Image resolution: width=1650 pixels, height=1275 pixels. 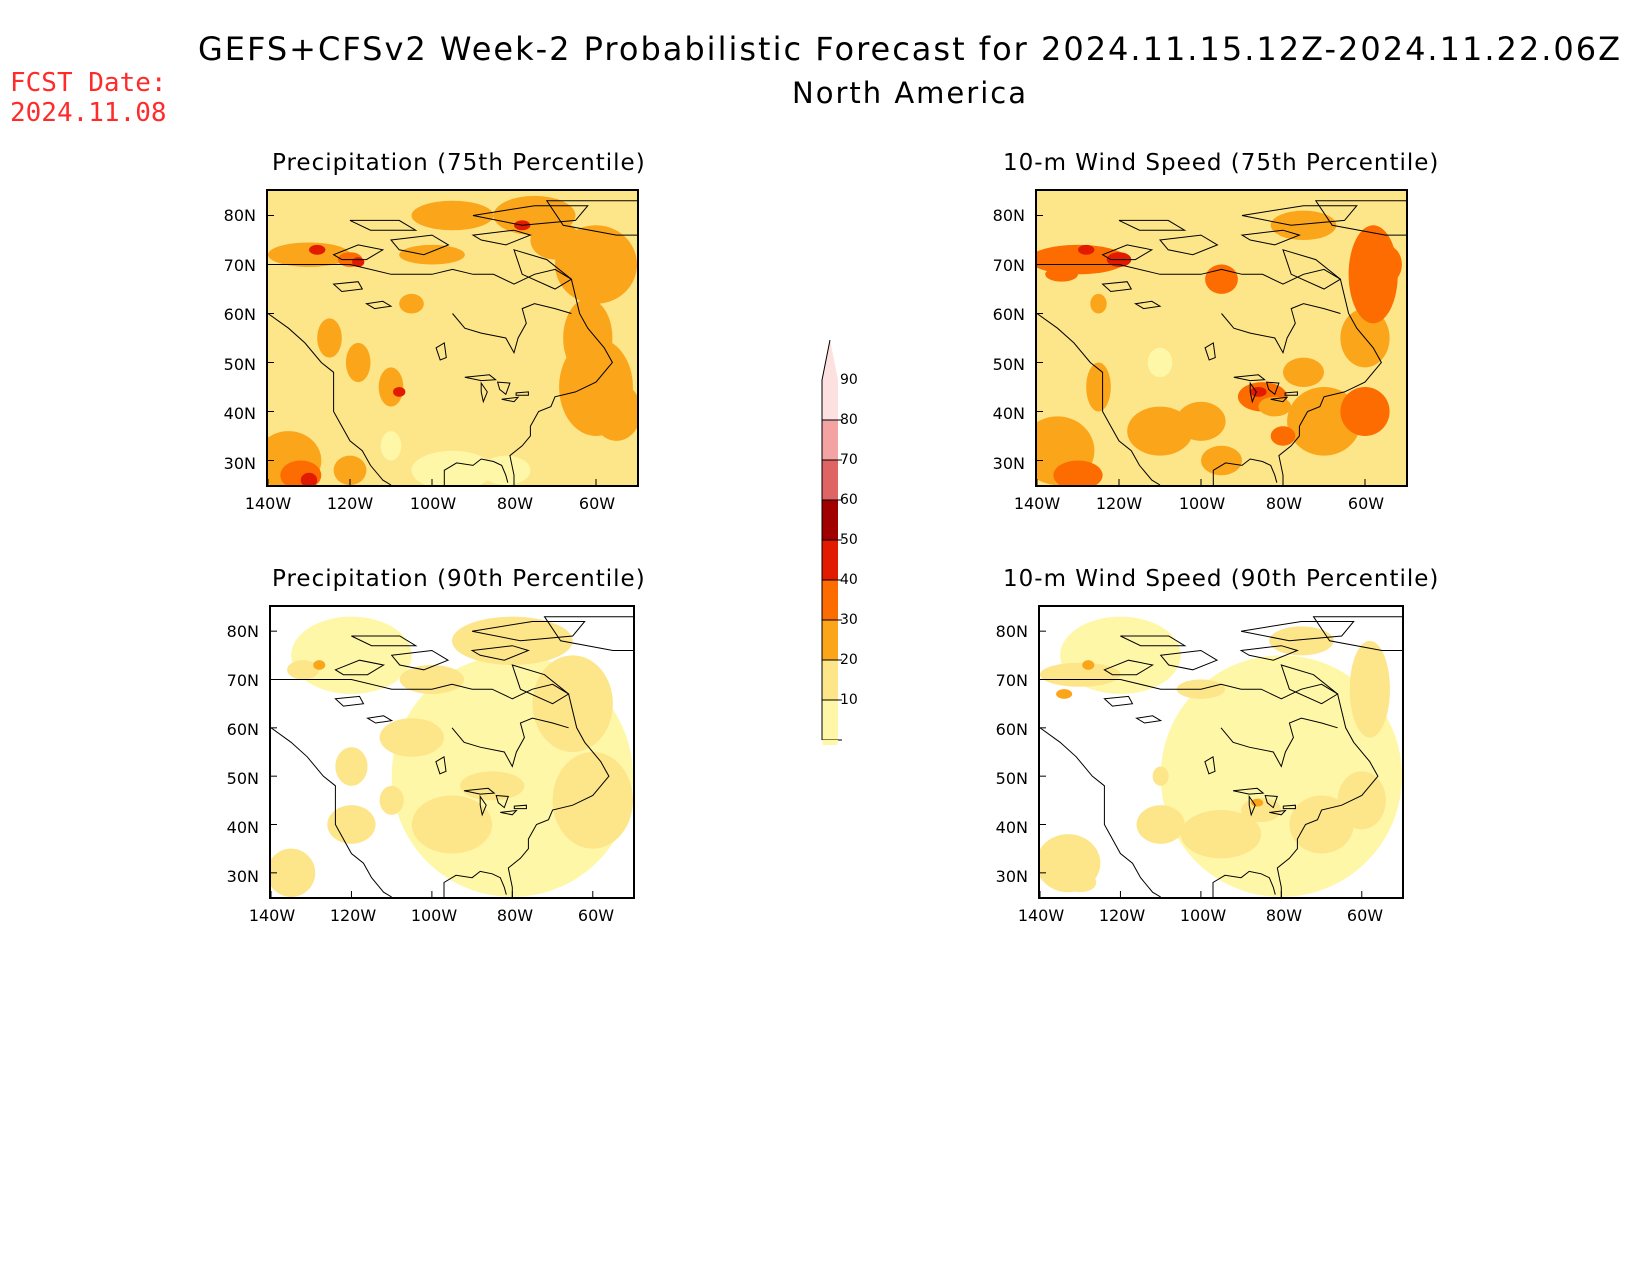 I want to click on map-wind90, so click(x=1221, y=752).